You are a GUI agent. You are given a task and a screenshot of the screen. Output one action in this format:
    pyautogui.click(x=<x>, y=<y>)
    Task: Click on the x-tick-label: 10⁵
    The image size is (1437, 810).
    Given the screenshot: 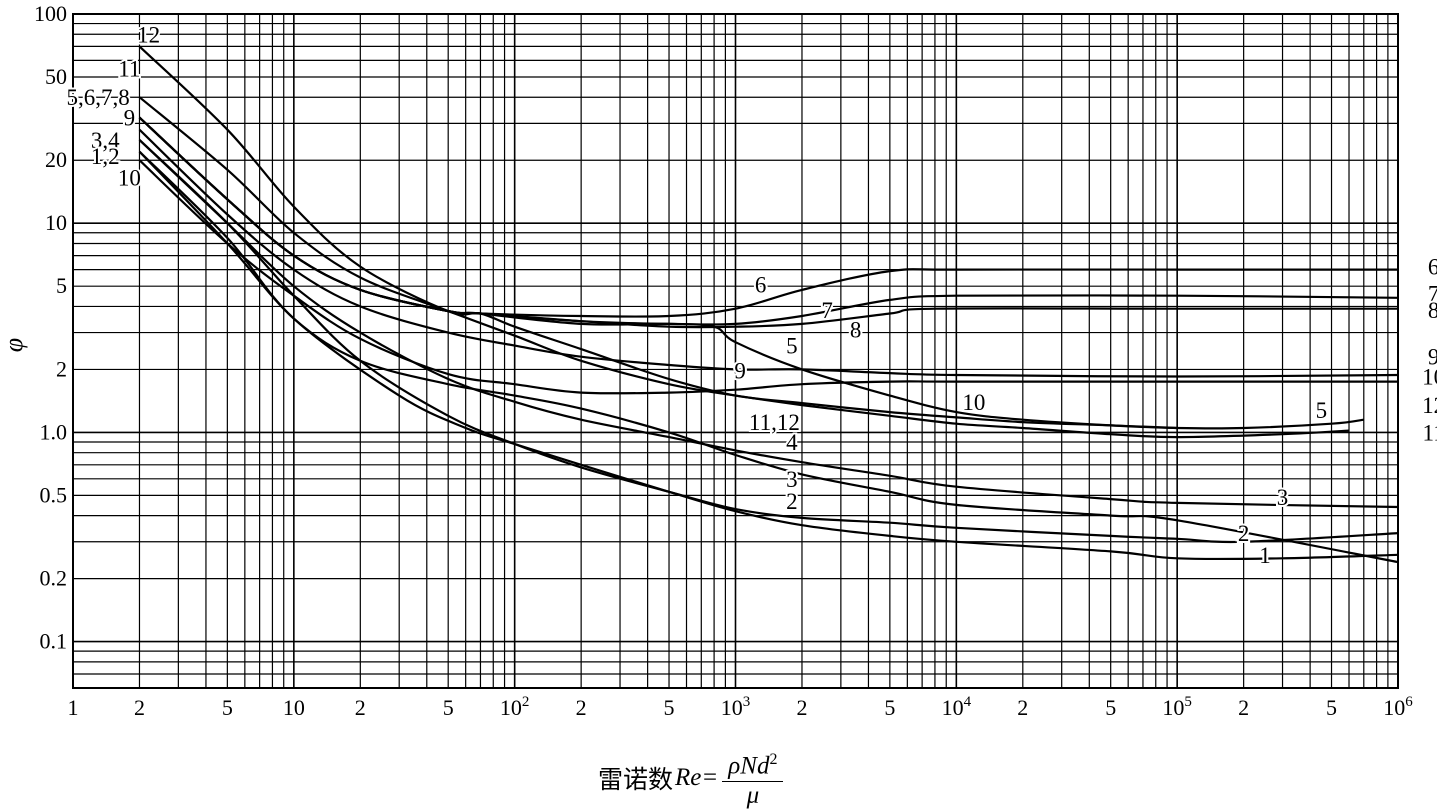 What is the action you would take?
    pyautogui.click(x=1177, y=707)
    